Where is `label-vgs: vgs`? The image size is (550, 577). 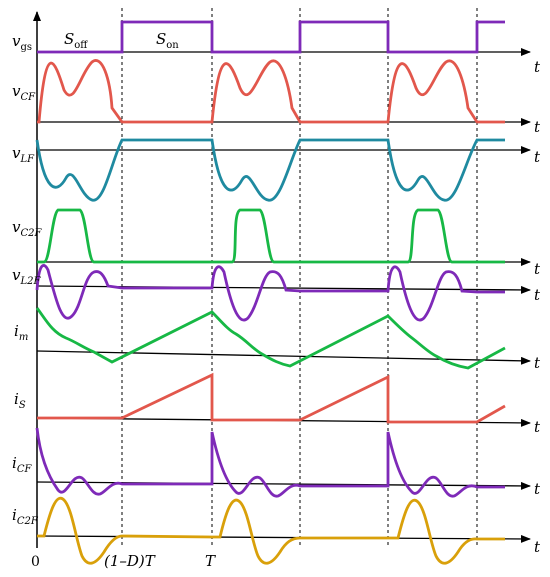 label-vgs: vgs is located at coordinates (22, 42).